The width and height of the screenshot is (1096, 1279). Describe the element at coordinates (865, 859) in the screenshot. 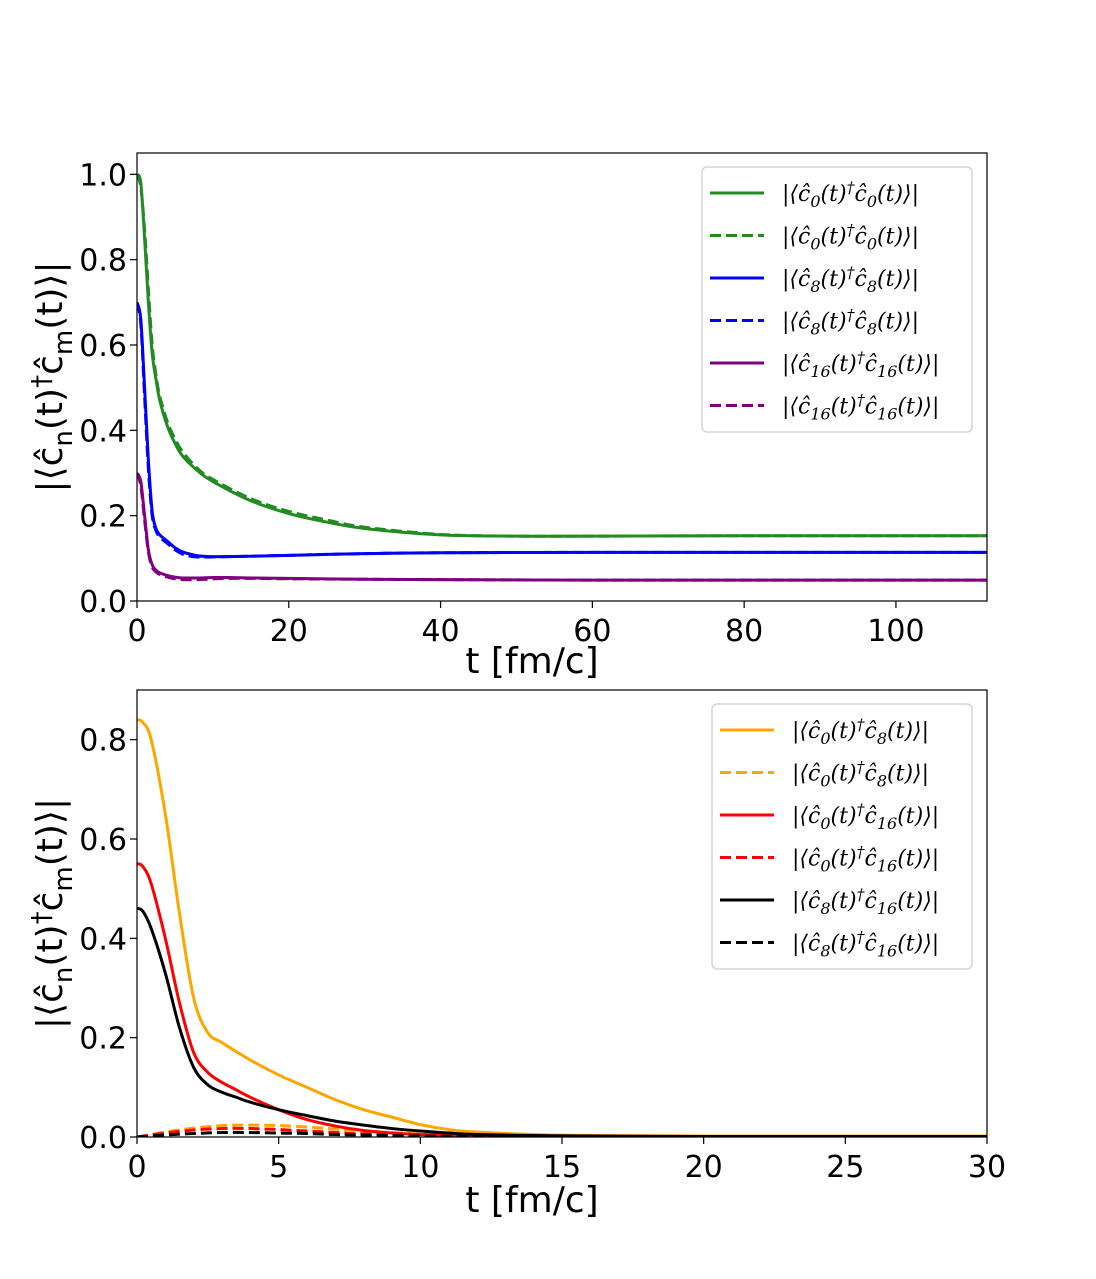

I see `legend-label-3: |⟨ĉ0(t)†ĉ16(t)⟩|` at that location.